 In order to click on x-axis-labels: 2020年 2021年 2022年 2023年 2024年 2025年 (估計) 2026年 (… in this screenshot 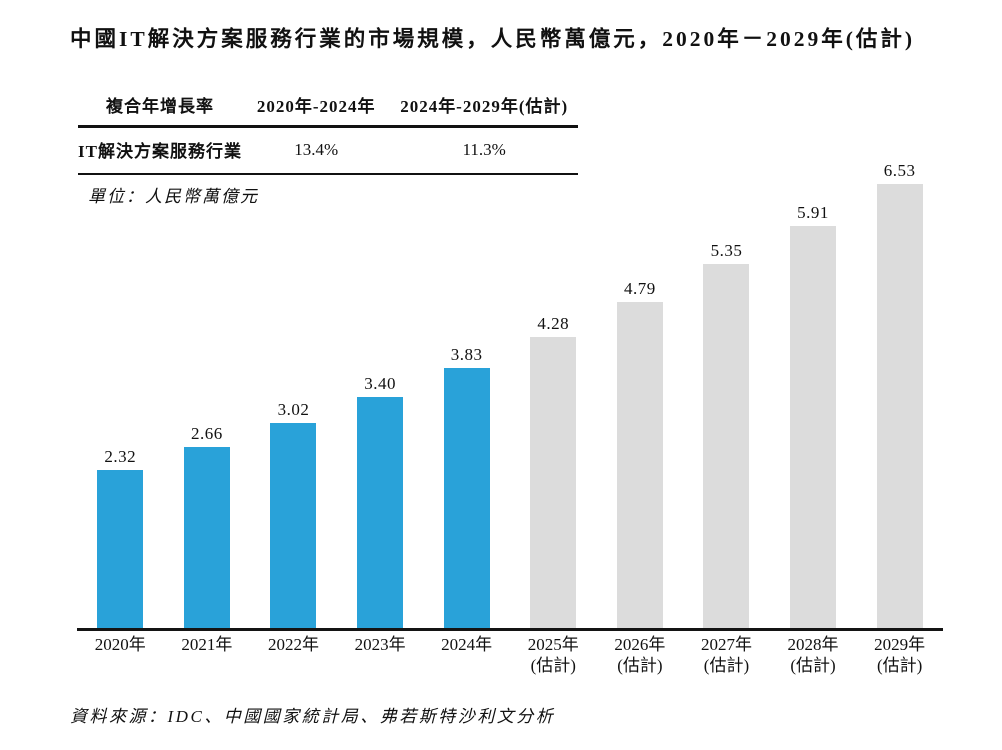, I will do `click(510, 655)`.